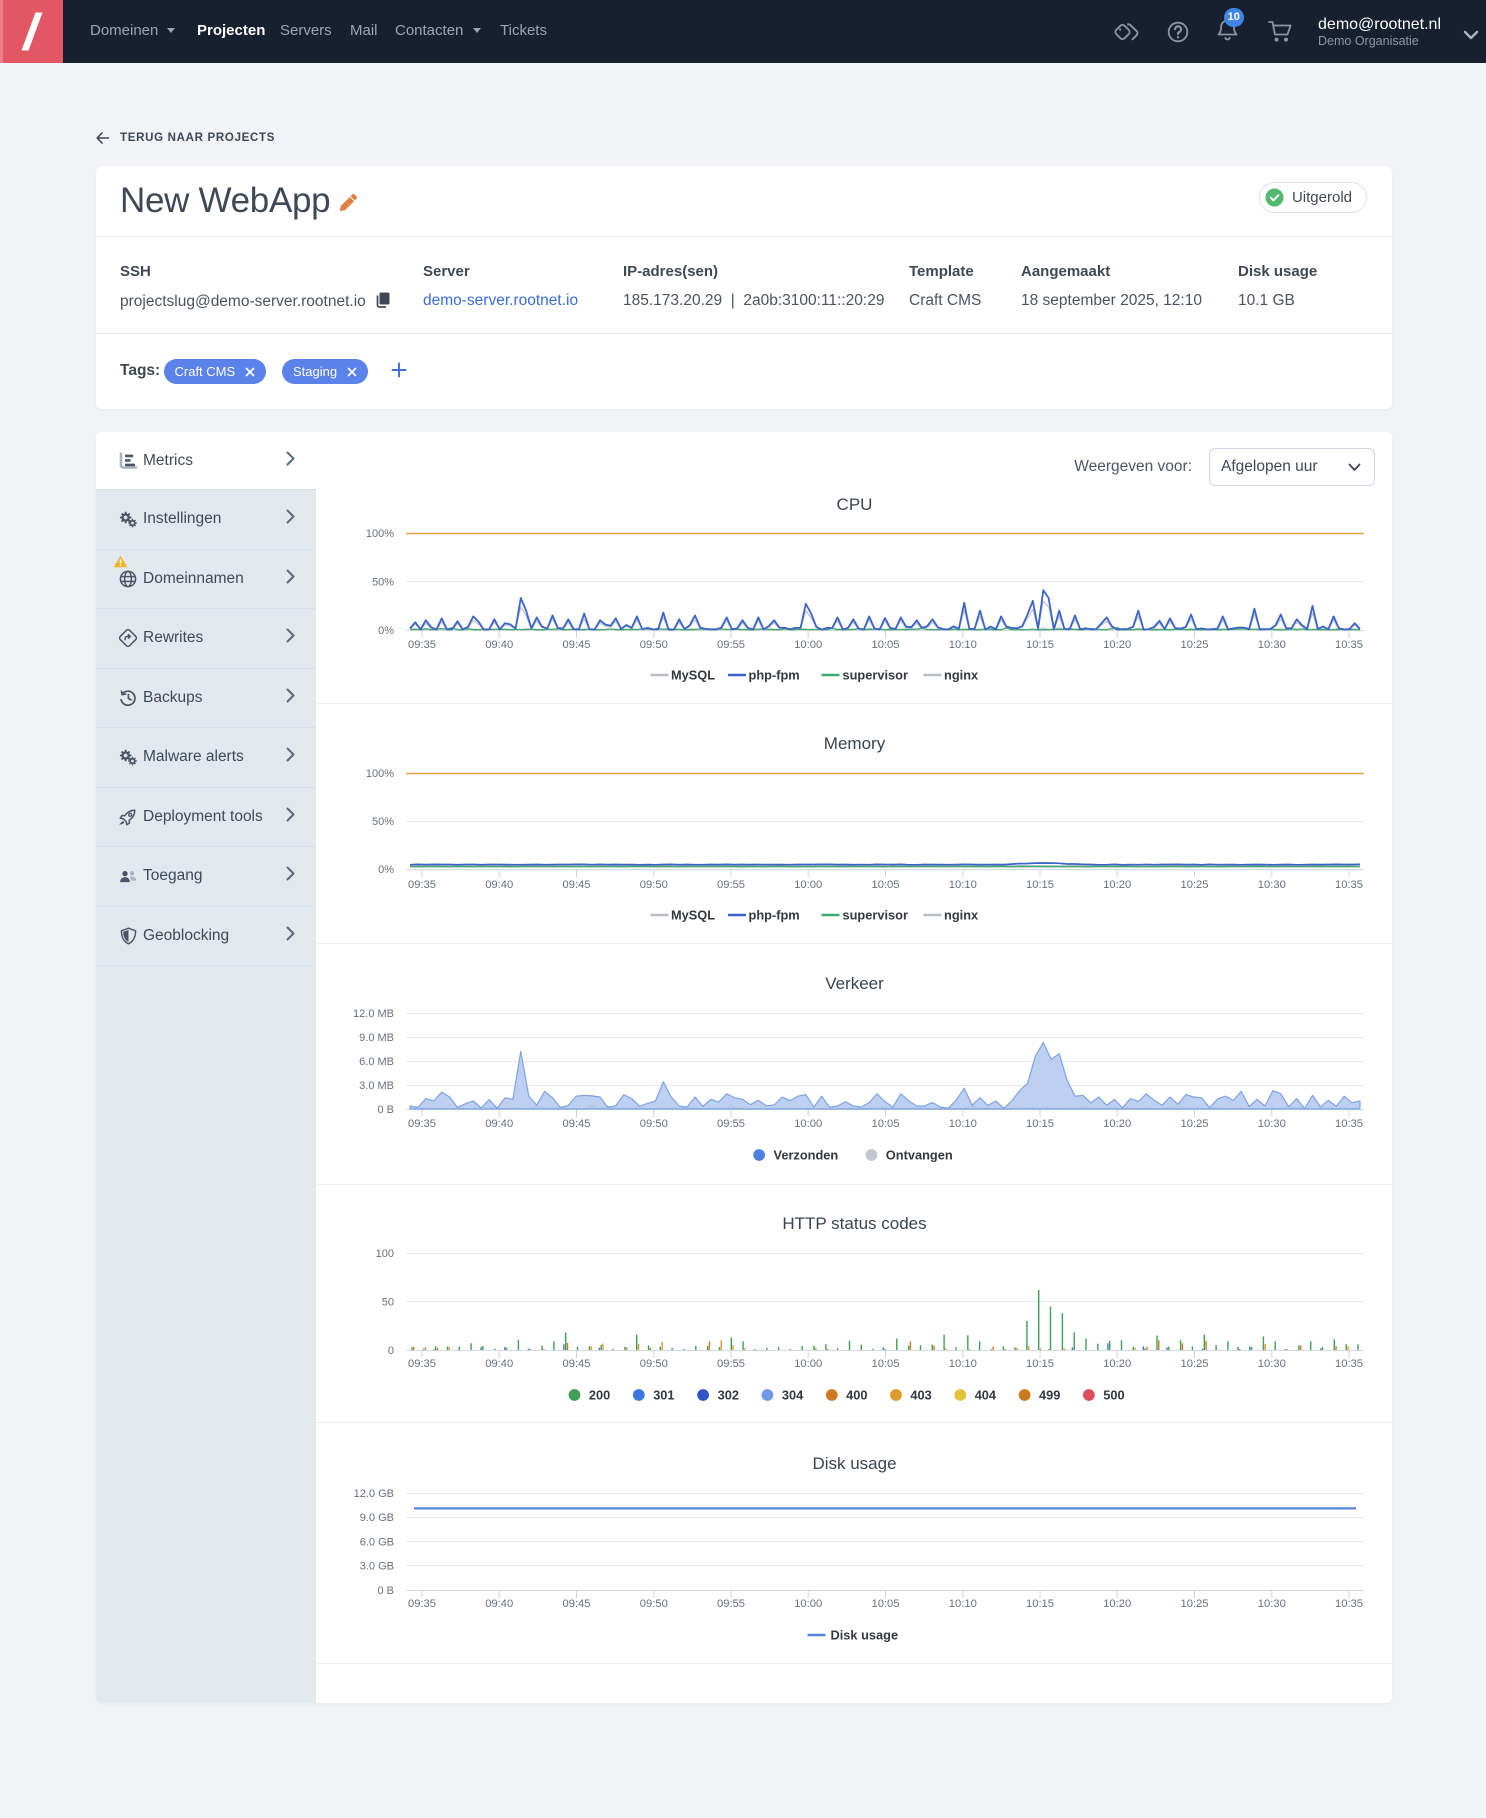  I want to click on svg-text: 499, so click(1049, 1394).